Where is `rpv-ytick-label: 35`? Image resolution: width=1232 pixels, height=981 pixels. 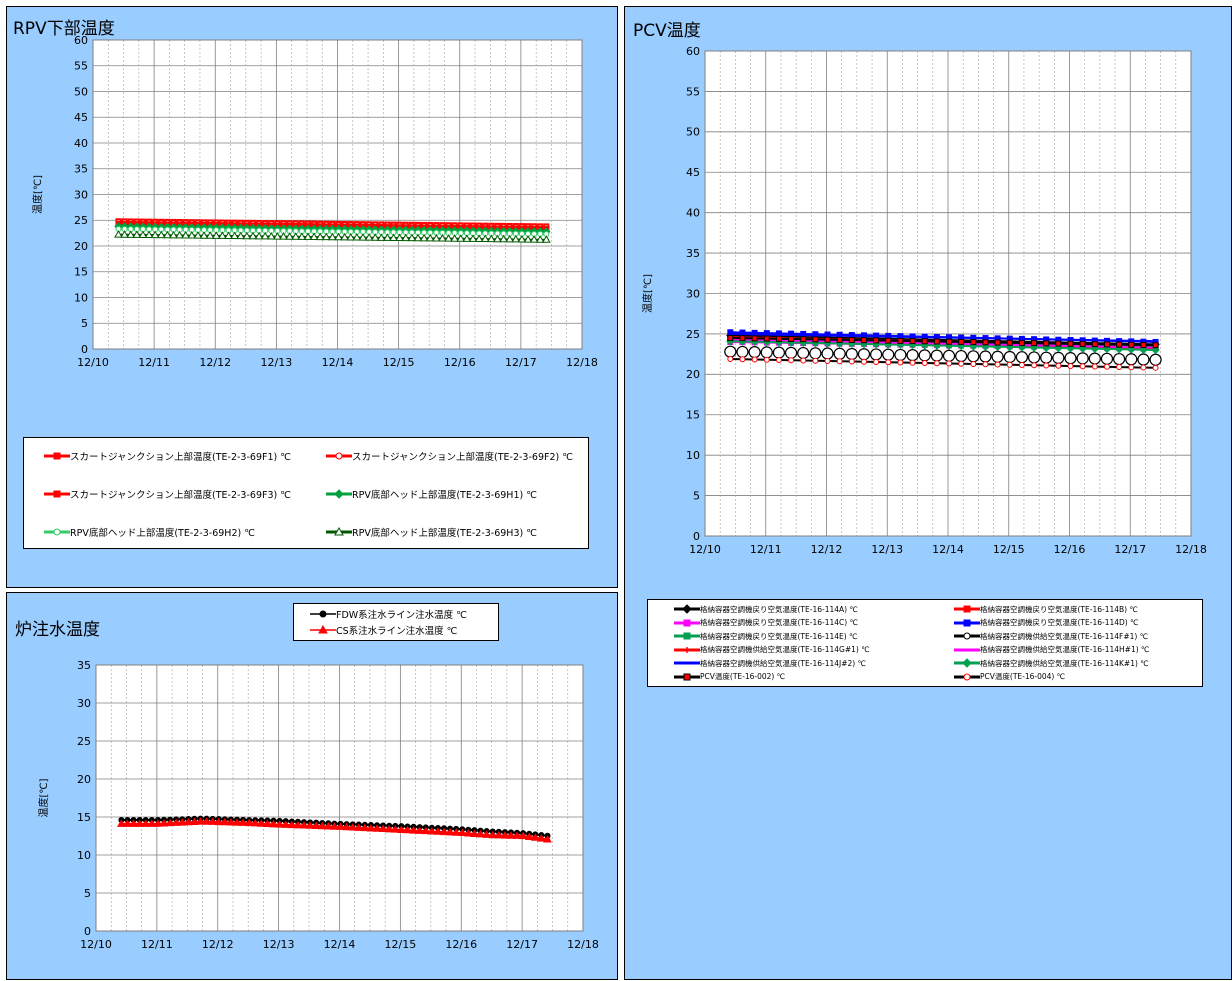 rpv-ytick-label: 35 is located at coordinates (81, 169).